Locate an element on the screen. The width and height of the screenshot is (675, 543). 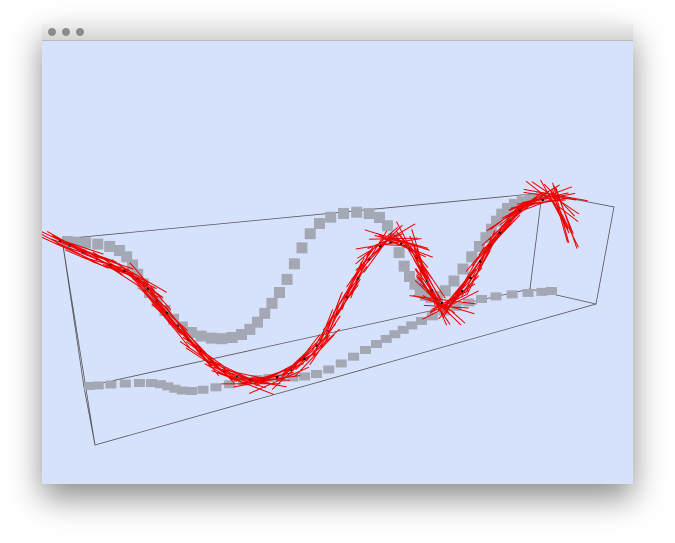
close-button is located at coordinates (52, 32).